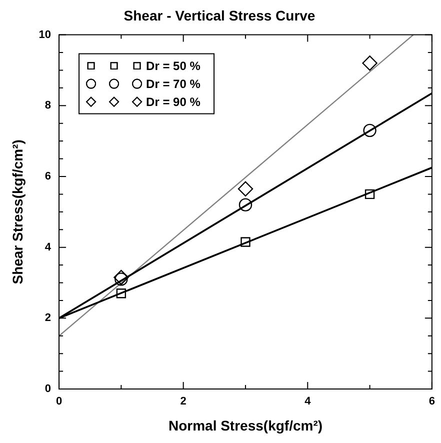 The width and height of the screenshot is (441, 443). What do you see at coordinates (432, 402) in the screenshot?
I see `x-tick-label: 6` at bounding box center [432, 402].